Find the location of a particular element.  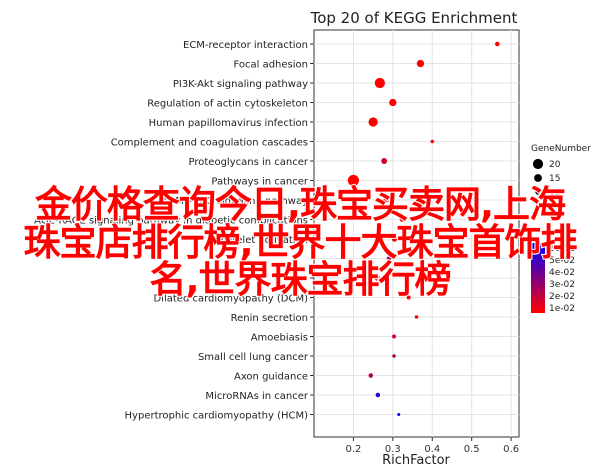

y-tick-label: PI3K-Akt signaling pathway is located at coordinates (240, 84).